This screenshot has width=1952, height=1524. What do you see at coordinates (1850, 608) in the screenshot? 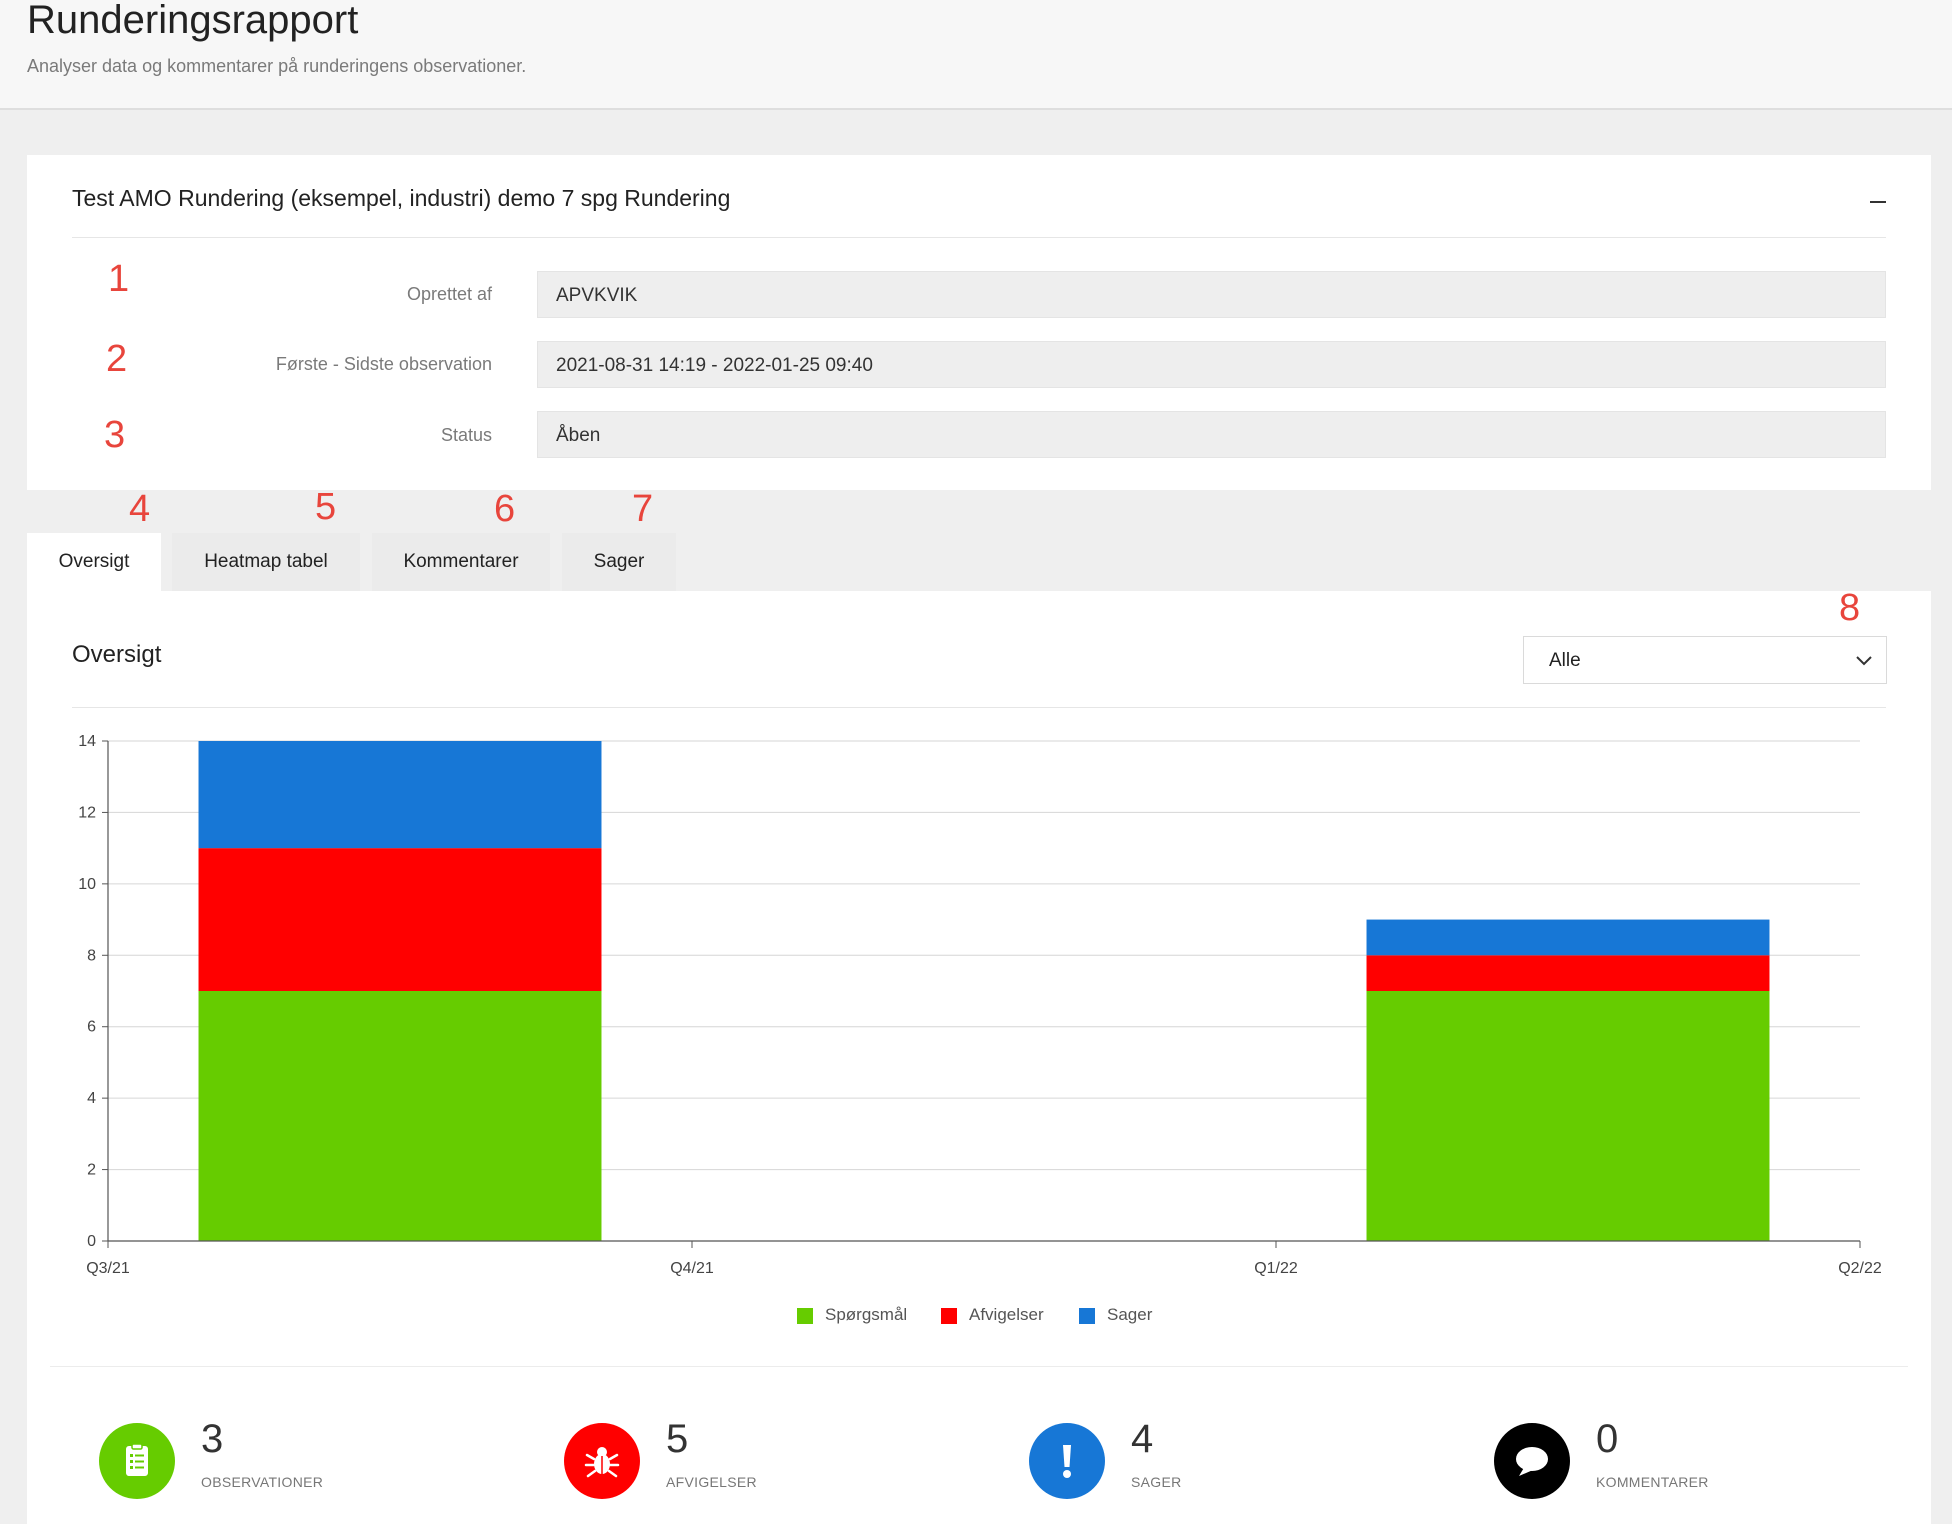
I see `annotation-marker: 8` at bounding box center [1850, 608].